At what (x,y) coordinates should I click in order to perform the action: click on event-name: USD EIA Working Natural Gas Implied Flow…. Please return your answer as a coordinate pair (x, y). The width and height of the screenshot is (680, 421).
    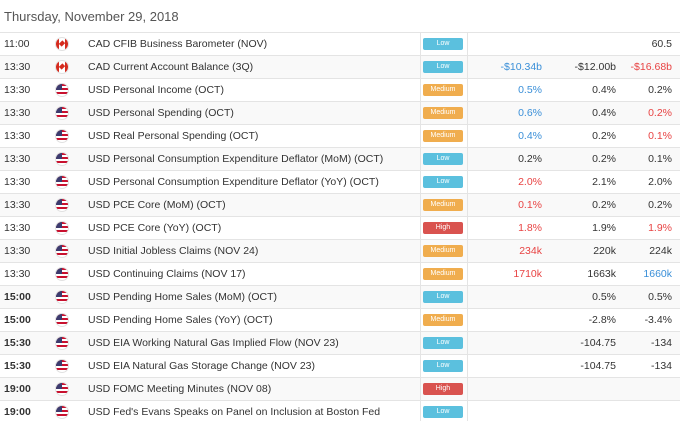
    Looking at the image, I should click on (213, 343).